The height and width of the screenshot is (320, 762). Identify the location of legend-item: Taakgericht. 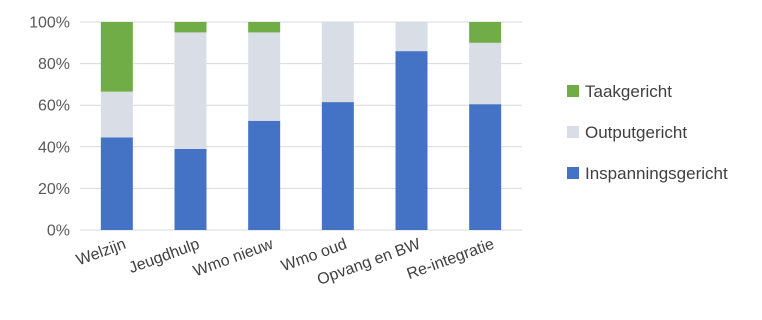
(619, 91).